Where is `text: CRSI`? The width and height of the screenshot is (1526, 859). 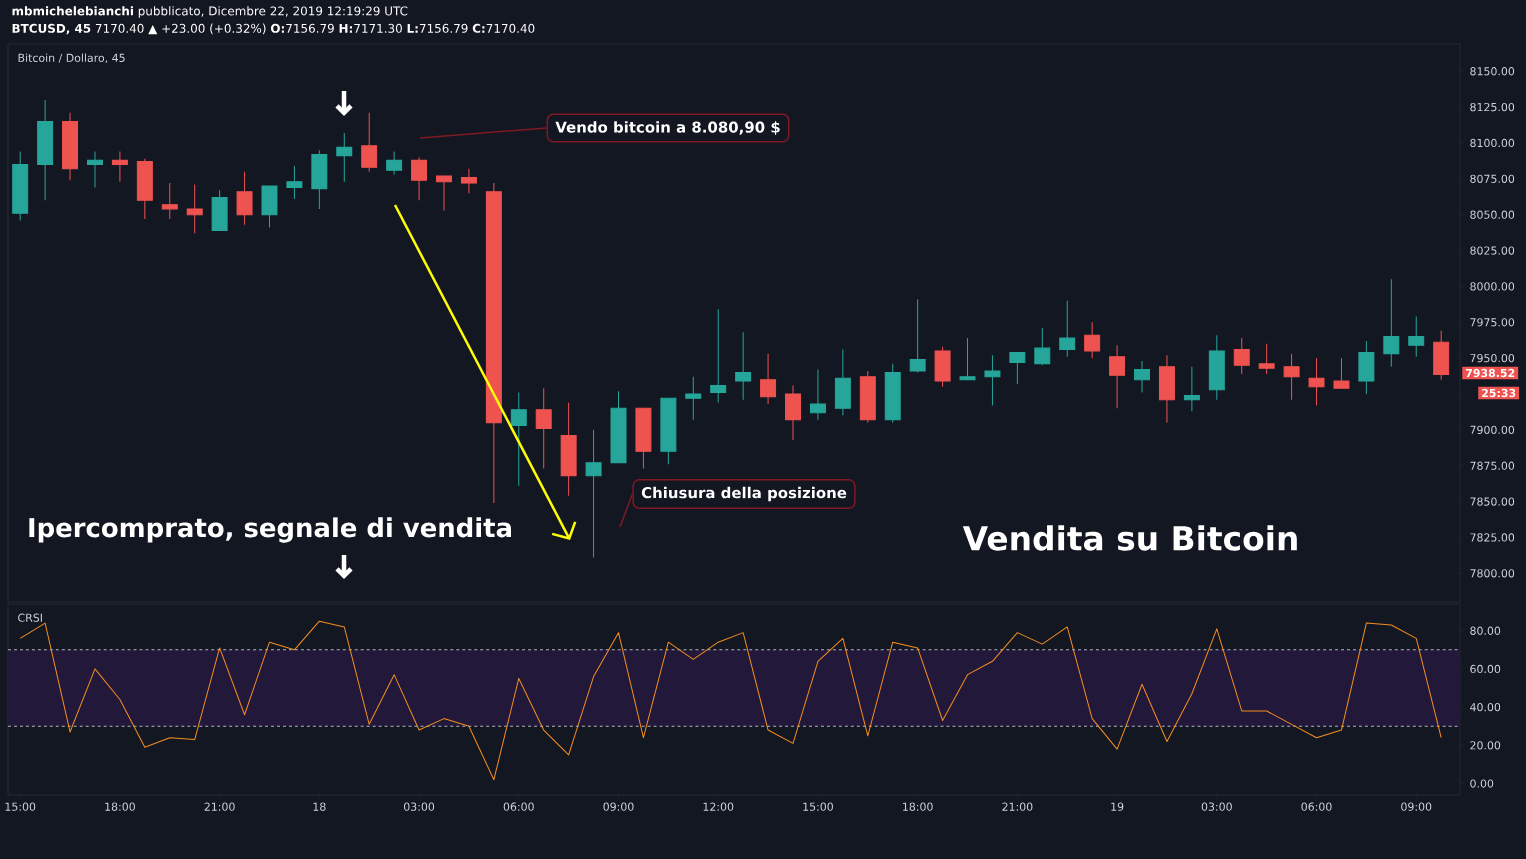
text: CRSI is located at coordinates (30, 617).